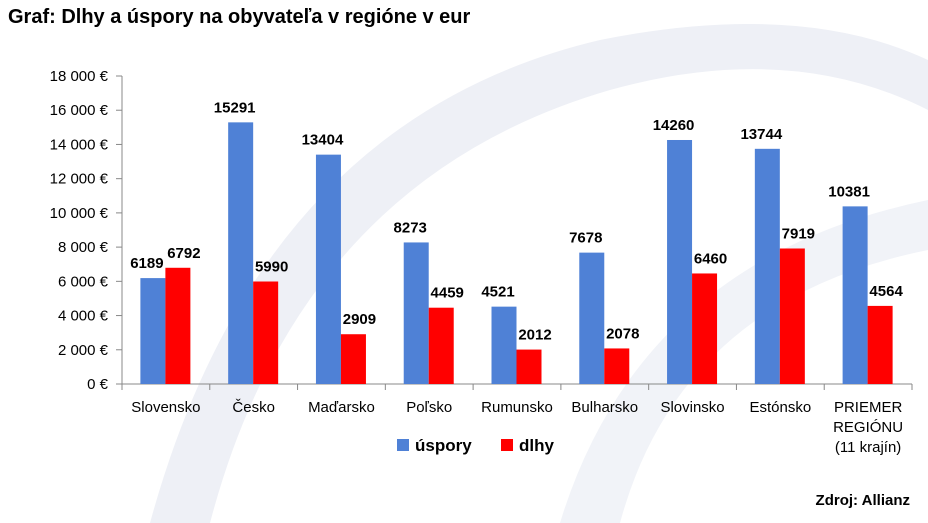 The height and width of the screenshot is (523, 928). Describe the element at coordinates (443, 445) in the screenshot. I see `legend-label: úspory` at that location.